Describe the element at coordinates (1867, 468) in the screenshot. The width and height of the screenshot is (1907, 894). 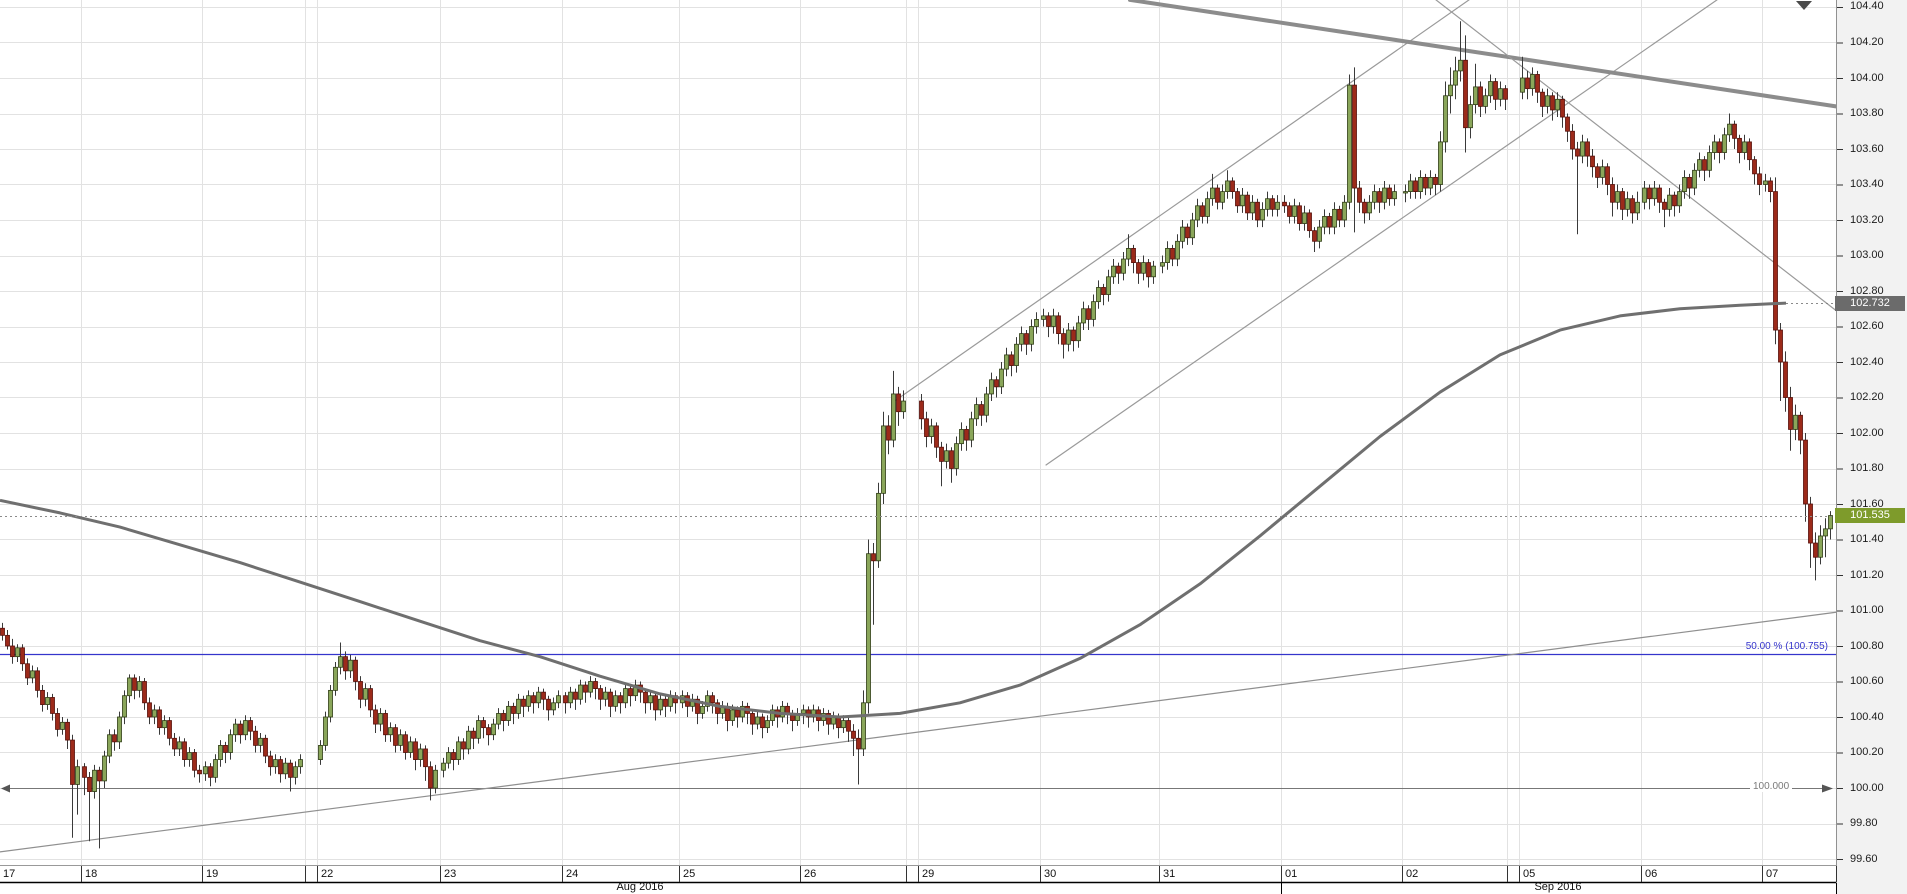
I see `price-tick-label: 101.80` at that location.